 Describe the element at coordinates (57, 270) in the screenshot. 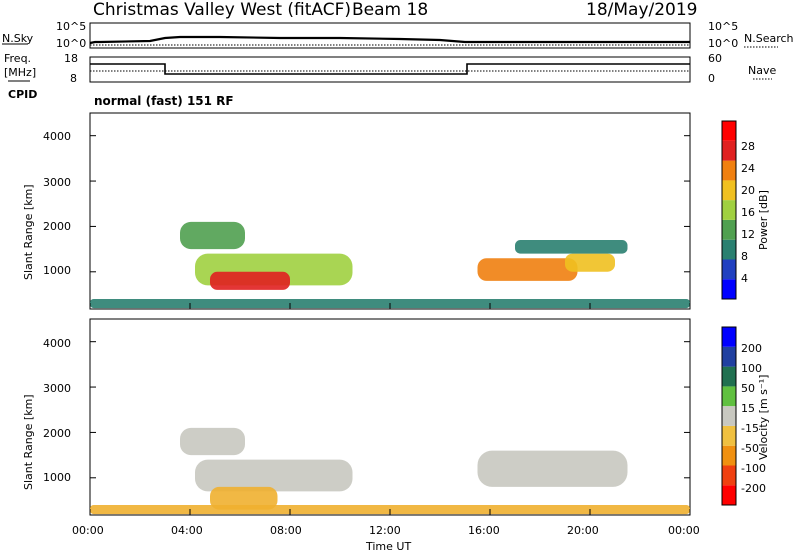

I see `power-ytick: 1000` at that location.